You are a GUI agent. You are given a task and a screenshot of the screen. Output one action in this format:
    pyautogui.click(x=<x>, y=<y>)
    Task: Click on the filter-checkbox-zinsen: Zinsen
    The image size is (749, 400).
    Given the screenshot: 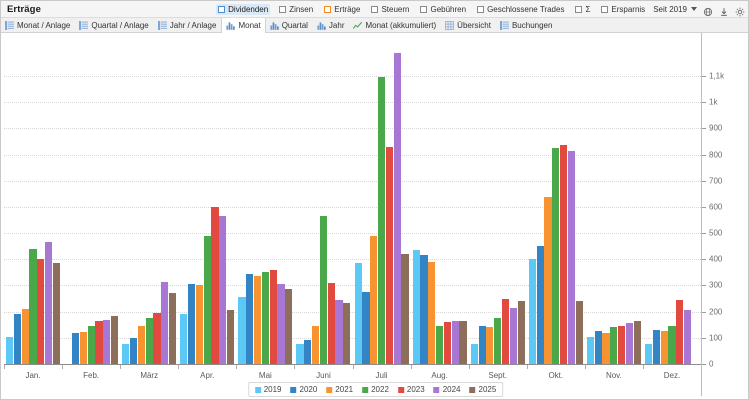 What is the action you would take?
    pyautogui.click(x=296, y=9)
    